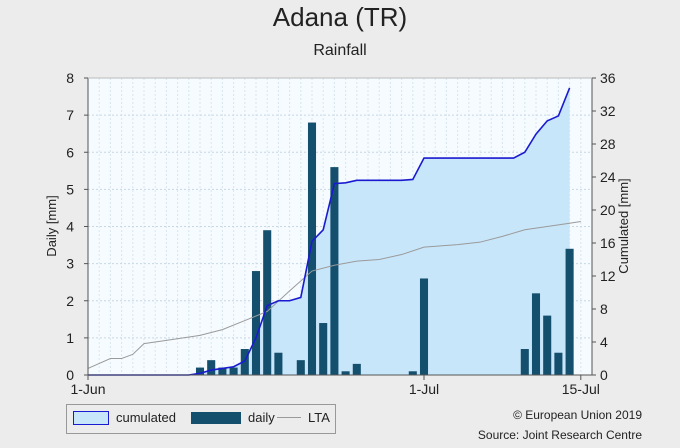 The width and height of the screenshot is (680, 448). Describe the element at coordinates (623, 225) in the screenshot. I see `y-axis-label-right: Cumulated [mm]` at that location.